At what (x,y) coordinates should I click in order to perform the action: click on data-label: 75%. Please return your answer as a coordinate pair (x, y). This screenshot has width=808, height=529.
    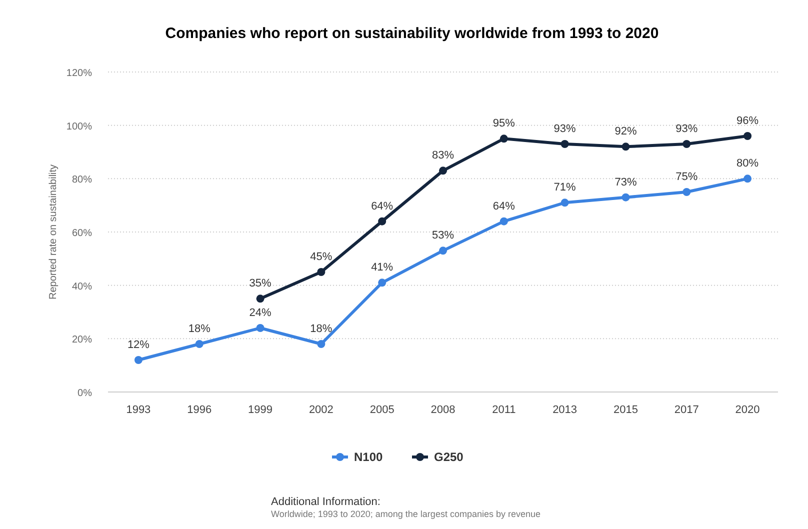
    Looking at the image, I should click on (687, 177).